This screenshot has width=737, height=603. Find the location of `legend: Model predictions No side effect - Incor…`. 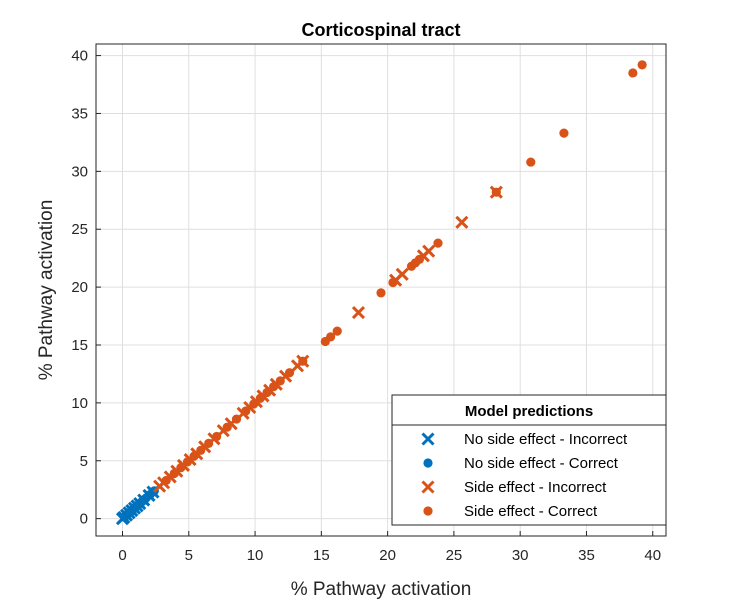

legend: Model predictions No side effect - Incor… is located at coordinates (529, 460).